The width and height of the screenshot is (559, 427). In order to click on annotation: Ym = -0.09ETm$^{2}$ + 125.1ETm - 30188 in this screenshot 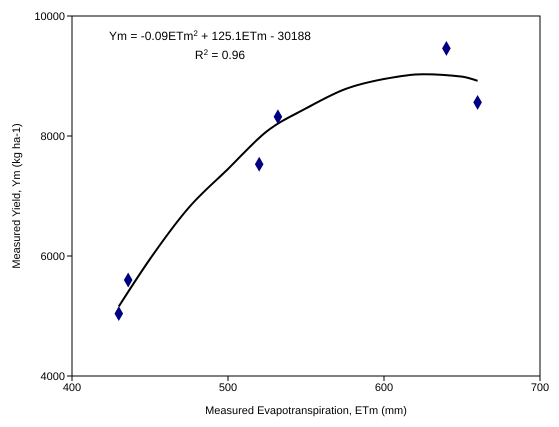, I will do `click(210, 35)`.